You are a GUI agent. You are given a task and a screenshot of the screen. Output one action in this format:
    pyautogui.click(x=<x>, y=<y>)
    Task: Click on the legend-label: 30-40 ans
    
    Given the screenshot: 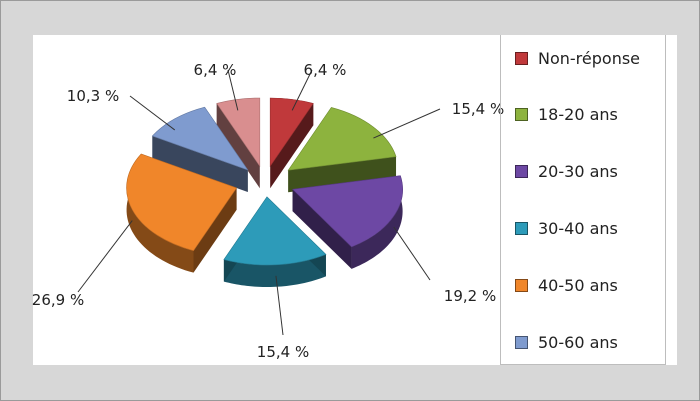 What is the action you would take?
    pyautogui.click(x=578, y=228)
    